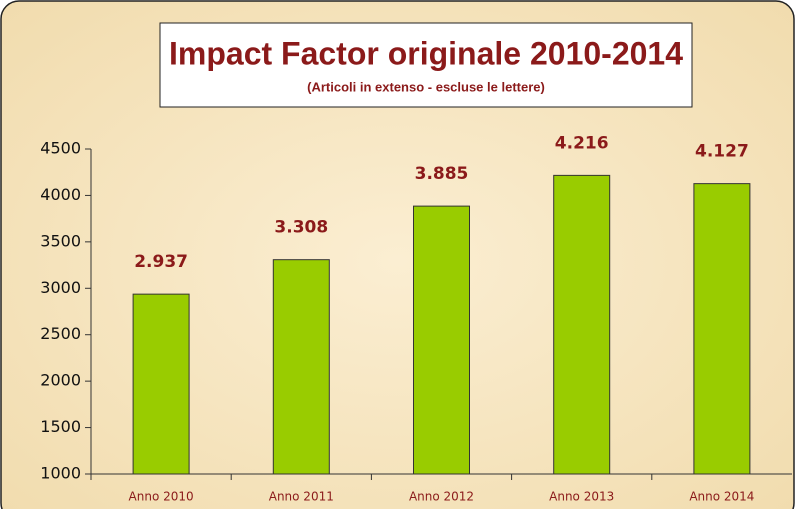 The width and height of the screenshot is (795, 509). Describe the element at coordinates (60, 287) in the screenshot. I see `y-tick-label: 3000` at that location.